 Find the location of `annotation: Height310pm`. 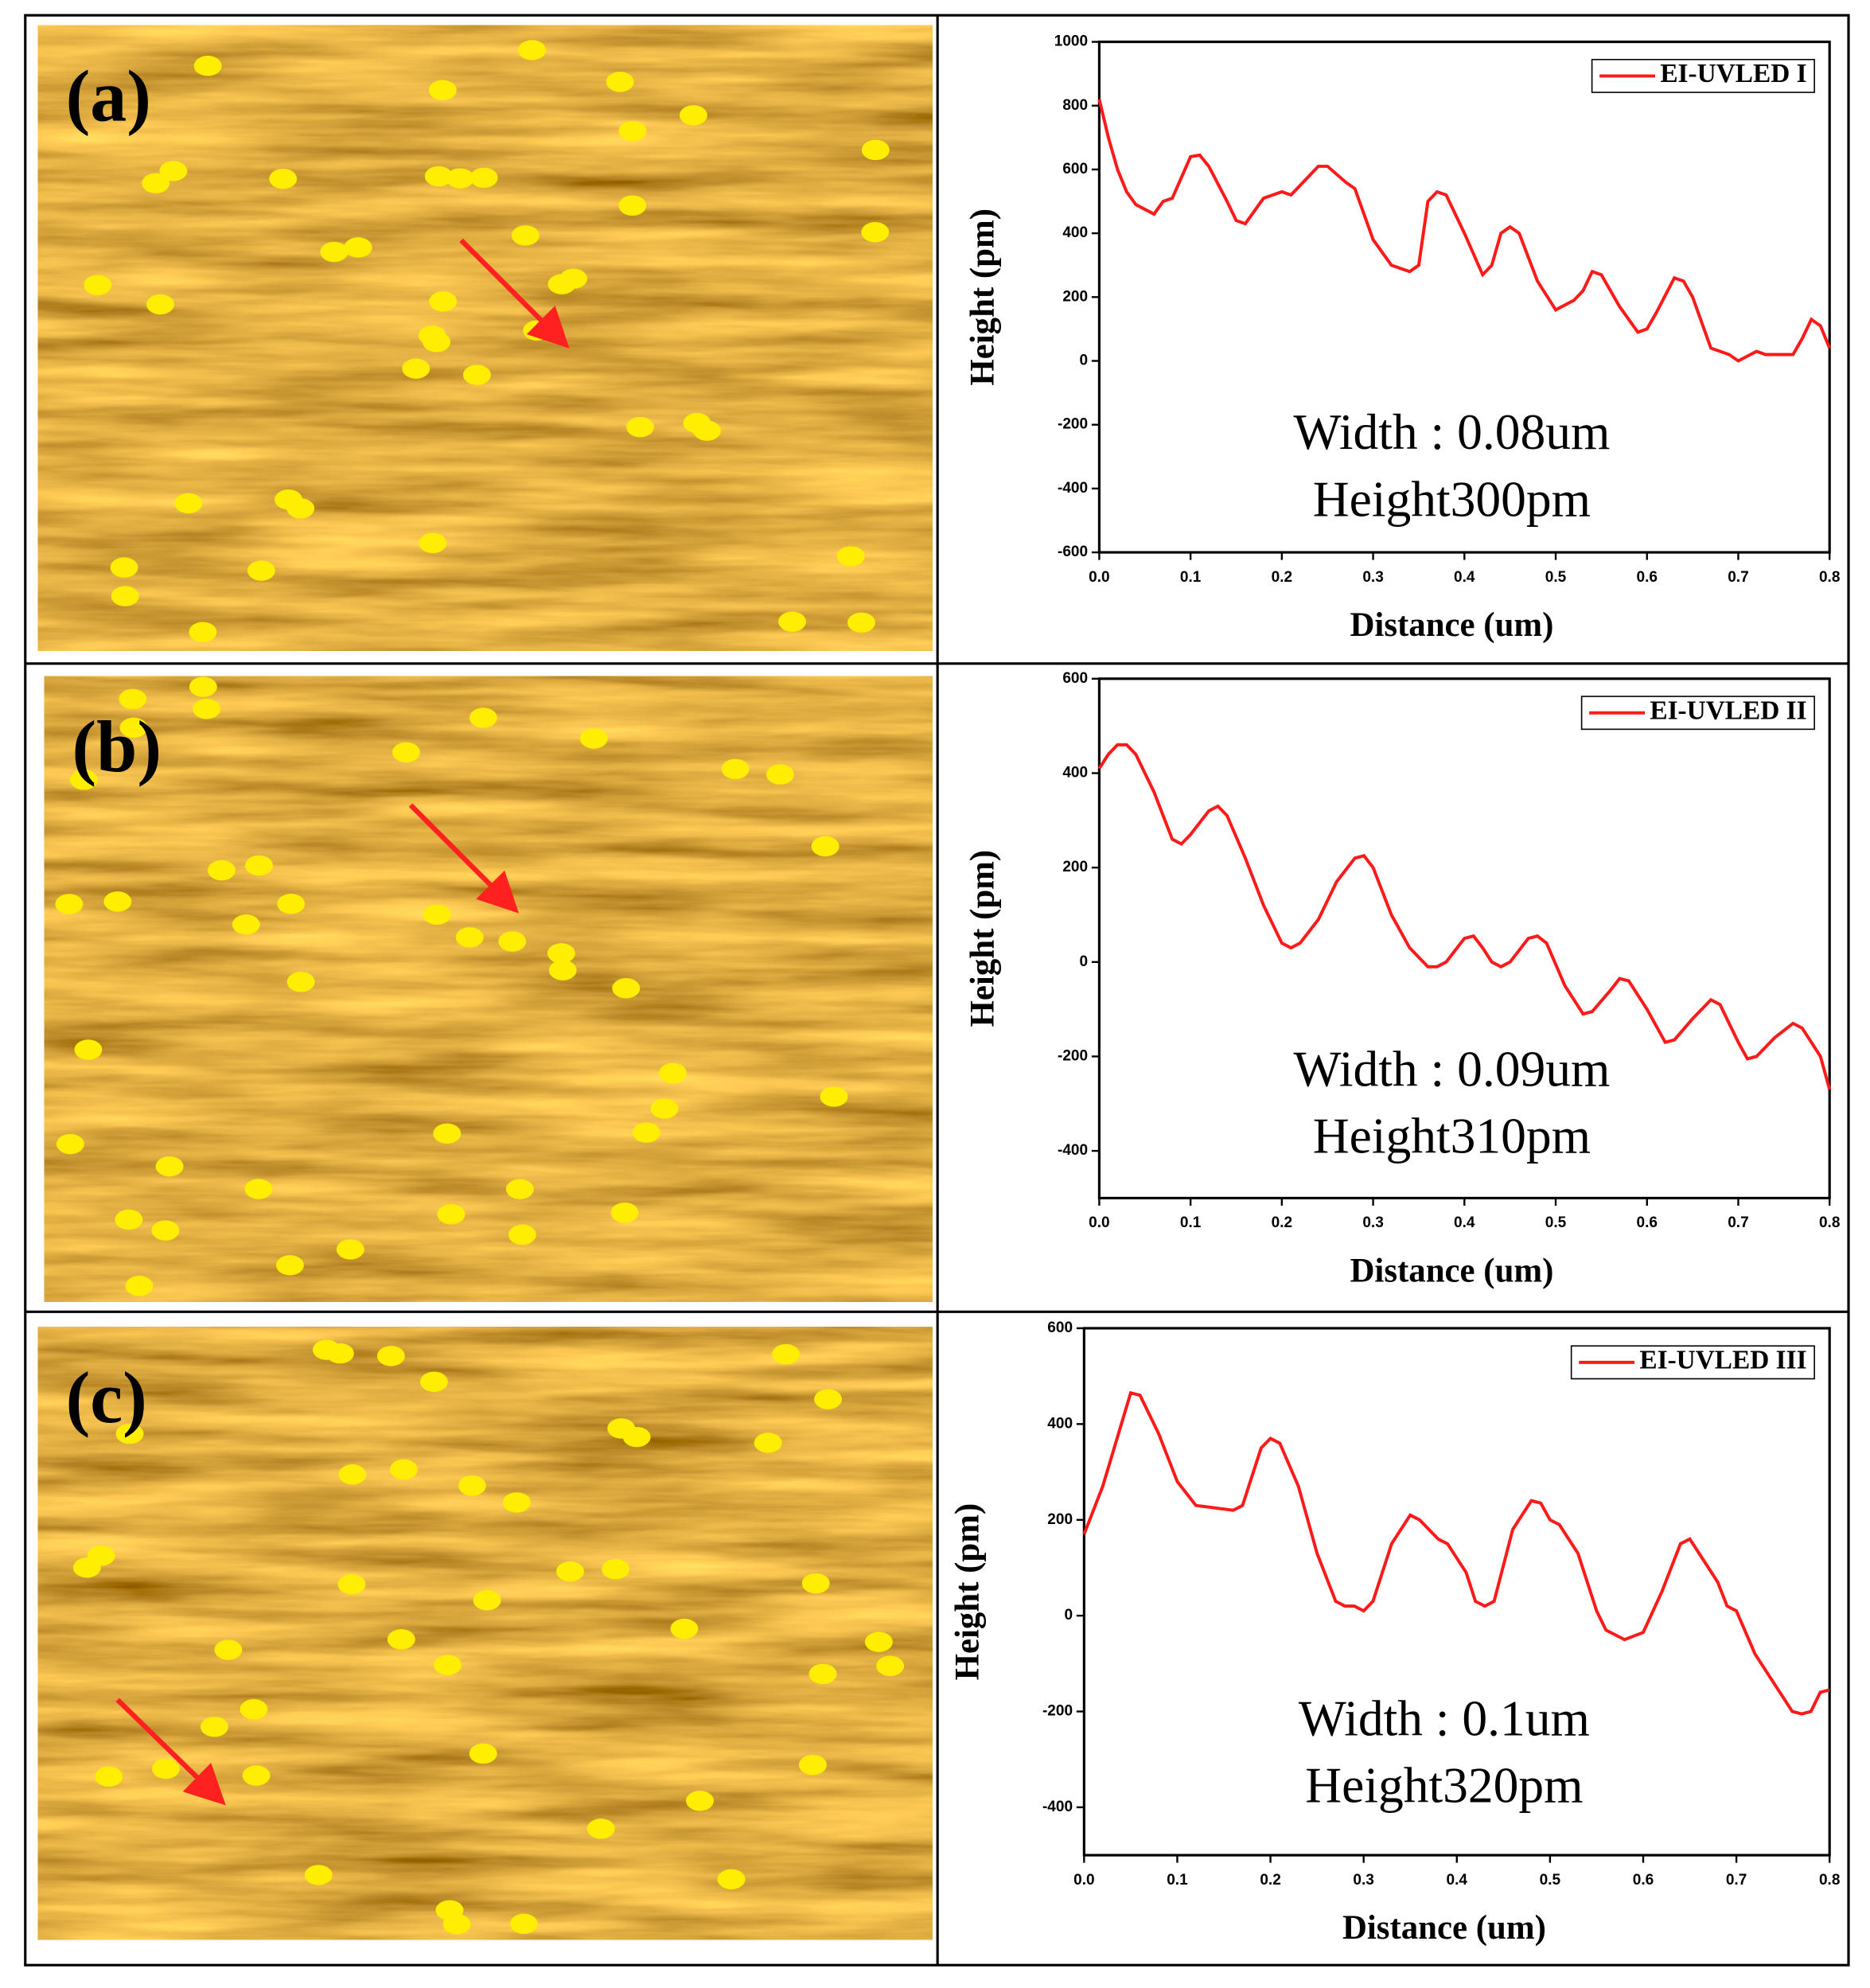

annotation: Height310pm is located at coordinates (1452, 1136).